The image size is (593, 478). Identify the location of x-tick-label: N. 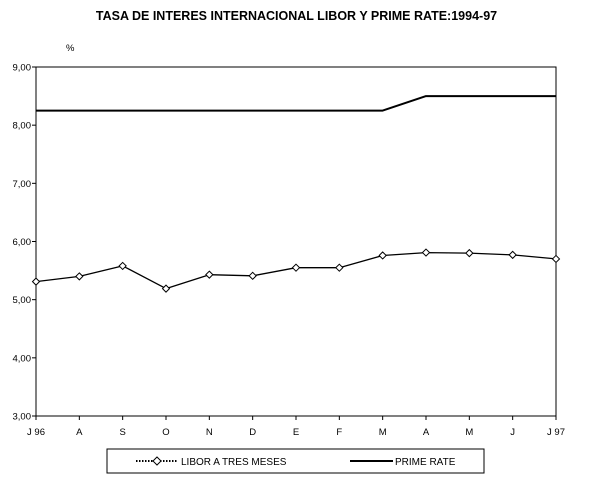
(209, 432).